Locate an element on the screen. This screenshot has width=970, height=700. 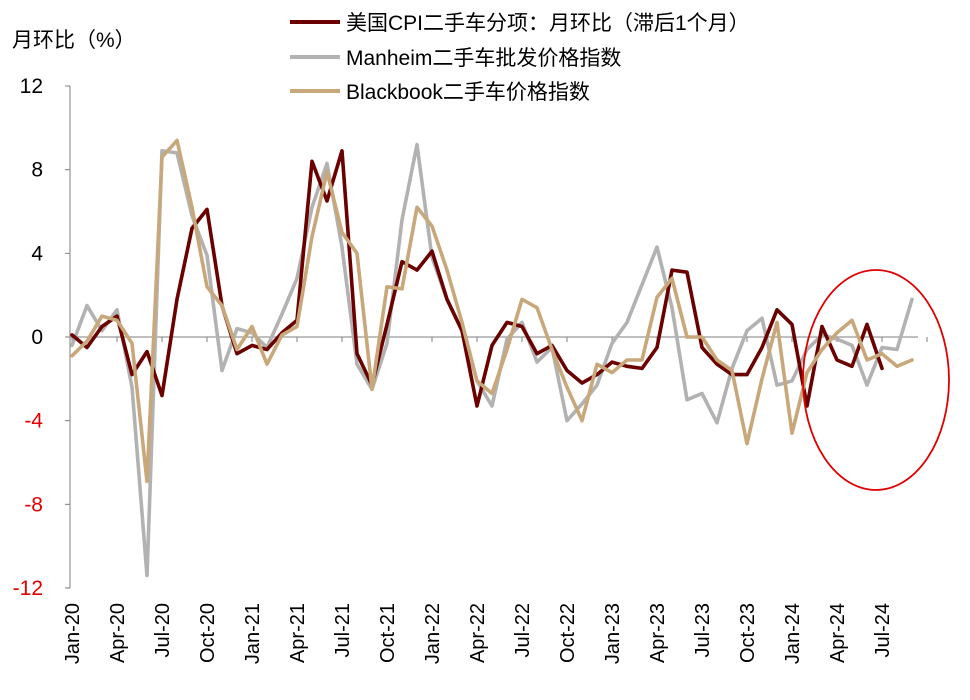
y-tick-label: -12 is located at coordinates (28, 588).